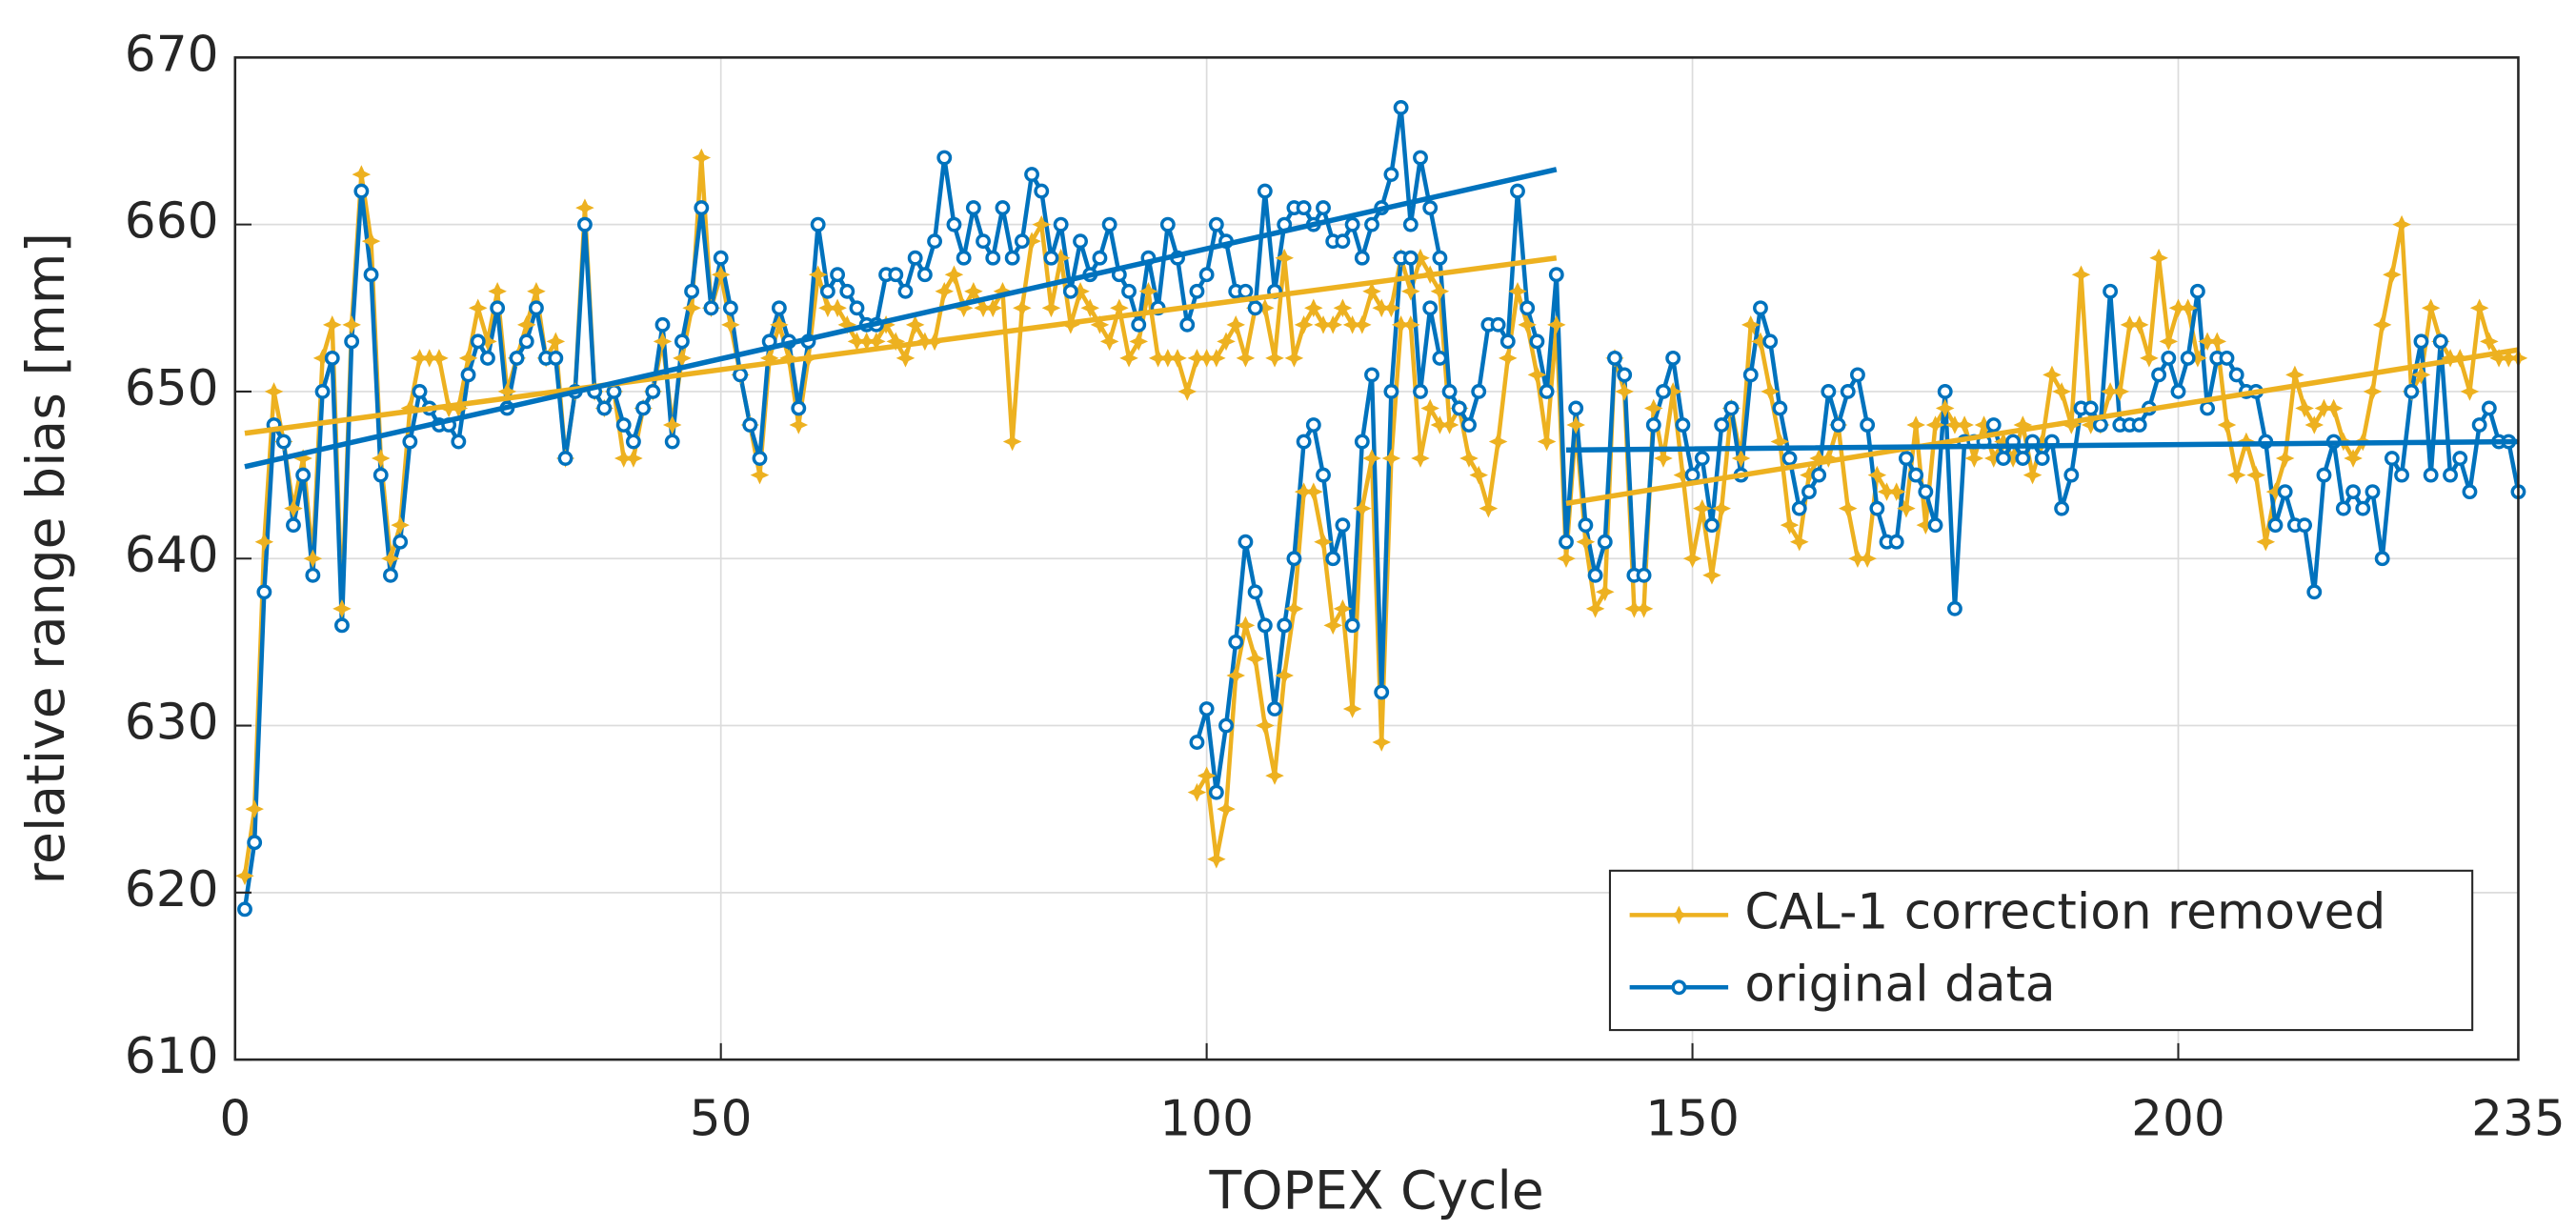 The image size is (2576, 1231). What do you see at coordinates (2518, 1119) in the screenshot?
I see `x-tick-label: 235` at bounding box center [2518, 1119].